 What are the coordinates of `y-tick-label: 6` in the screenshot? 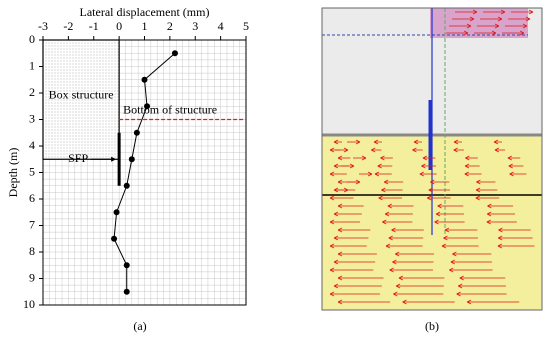 It's located at (32, 198).